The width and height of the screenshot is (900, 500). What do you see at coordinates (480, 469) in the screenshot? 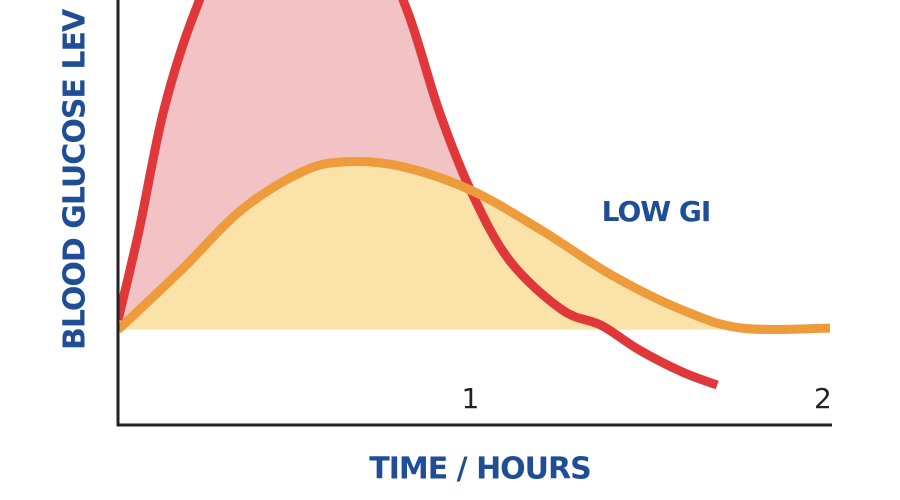
I see `x-axis-label: TIME / HOURS` at bounding box center [480, 469].